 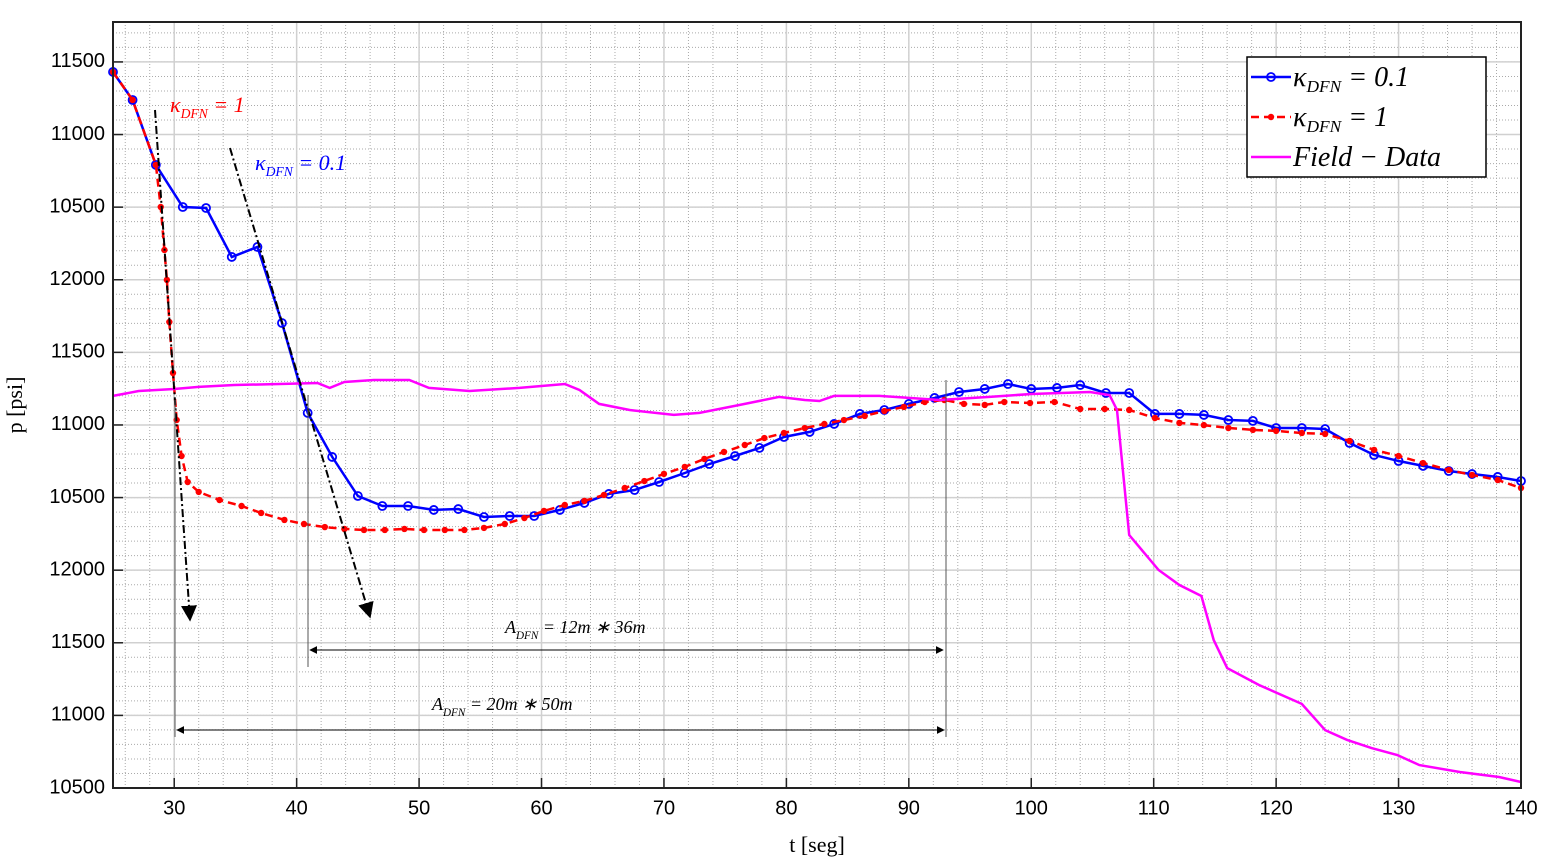 What do you see at coordinates (174, 808) in the screenshot?
I see `x-tick-label: 30` at bounding box center [174, 808].